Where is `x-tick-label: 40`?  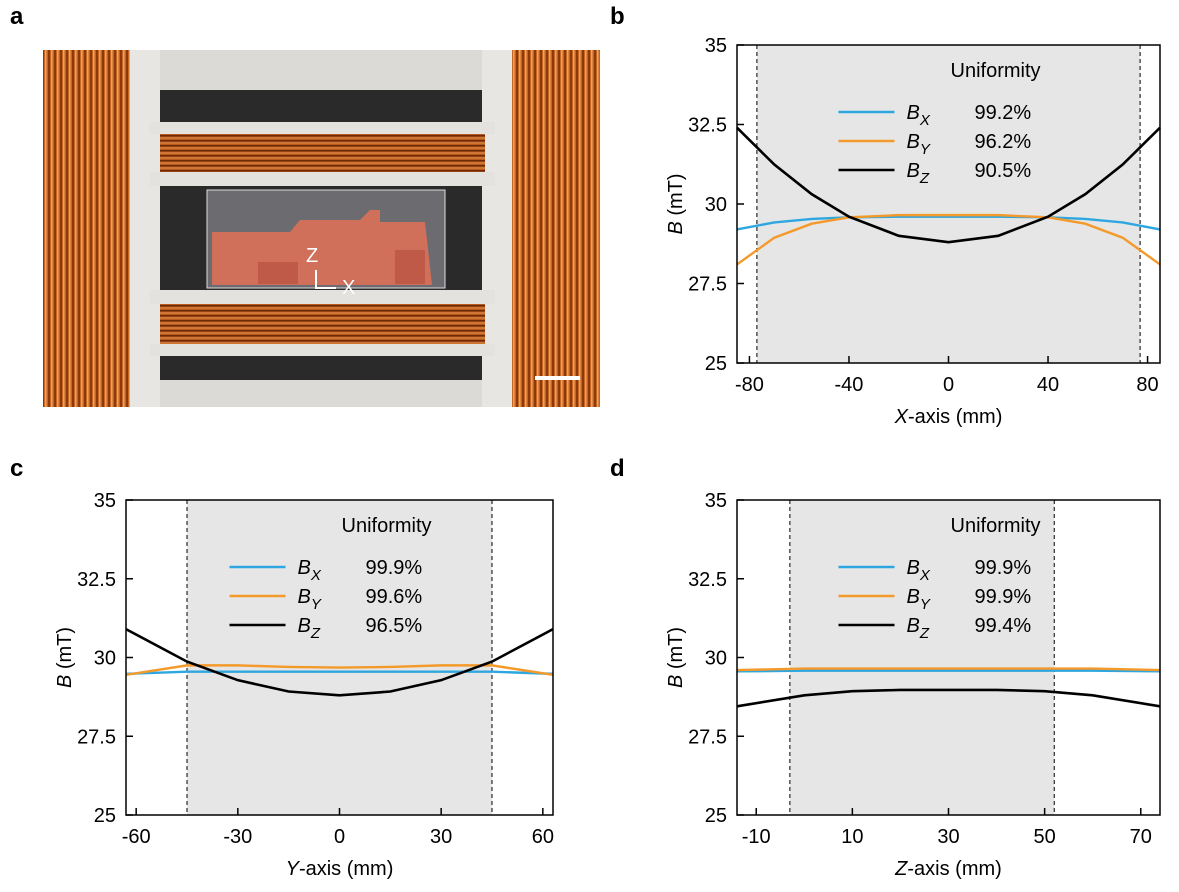
x-tick-label: 40 is located at coordinates (1048, 385).